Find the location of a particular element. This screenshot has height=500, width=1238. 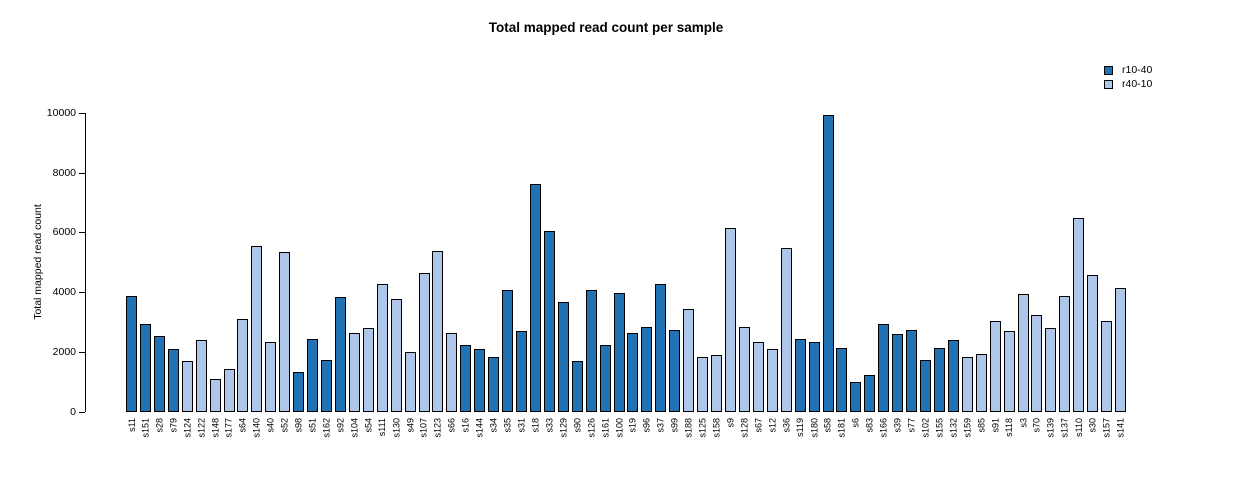

x-tick-label: s139 is located at coordinates (1050, 428).